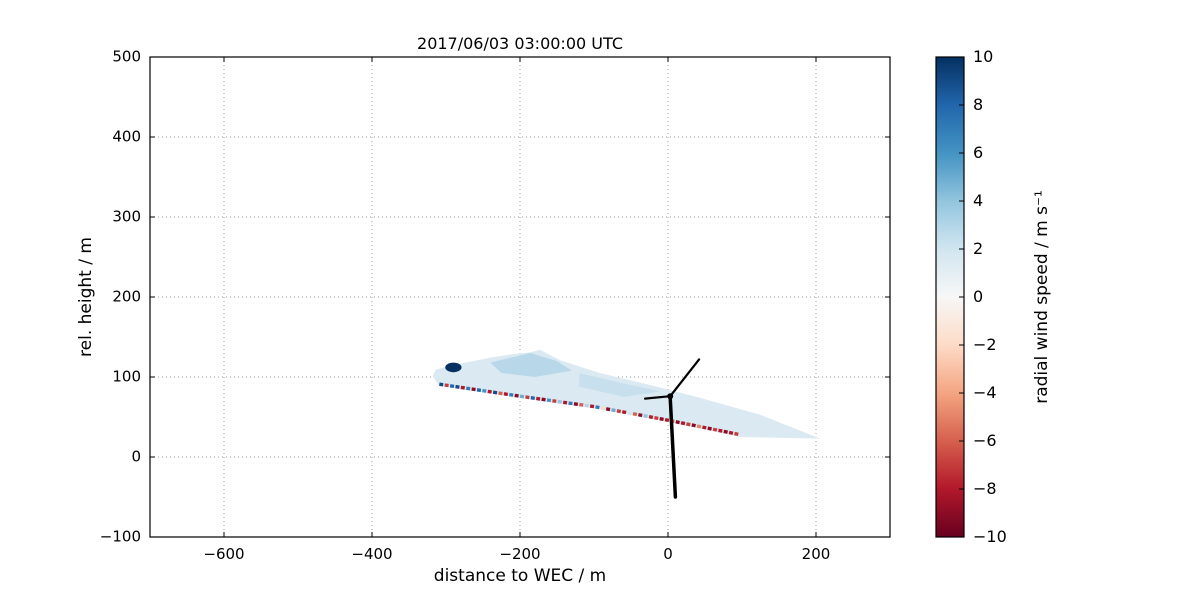 The image size is (1200, 600). Describe the element at coordinates (120, 536) in the screenshot. I see `y-tick-label: −100` at that location.